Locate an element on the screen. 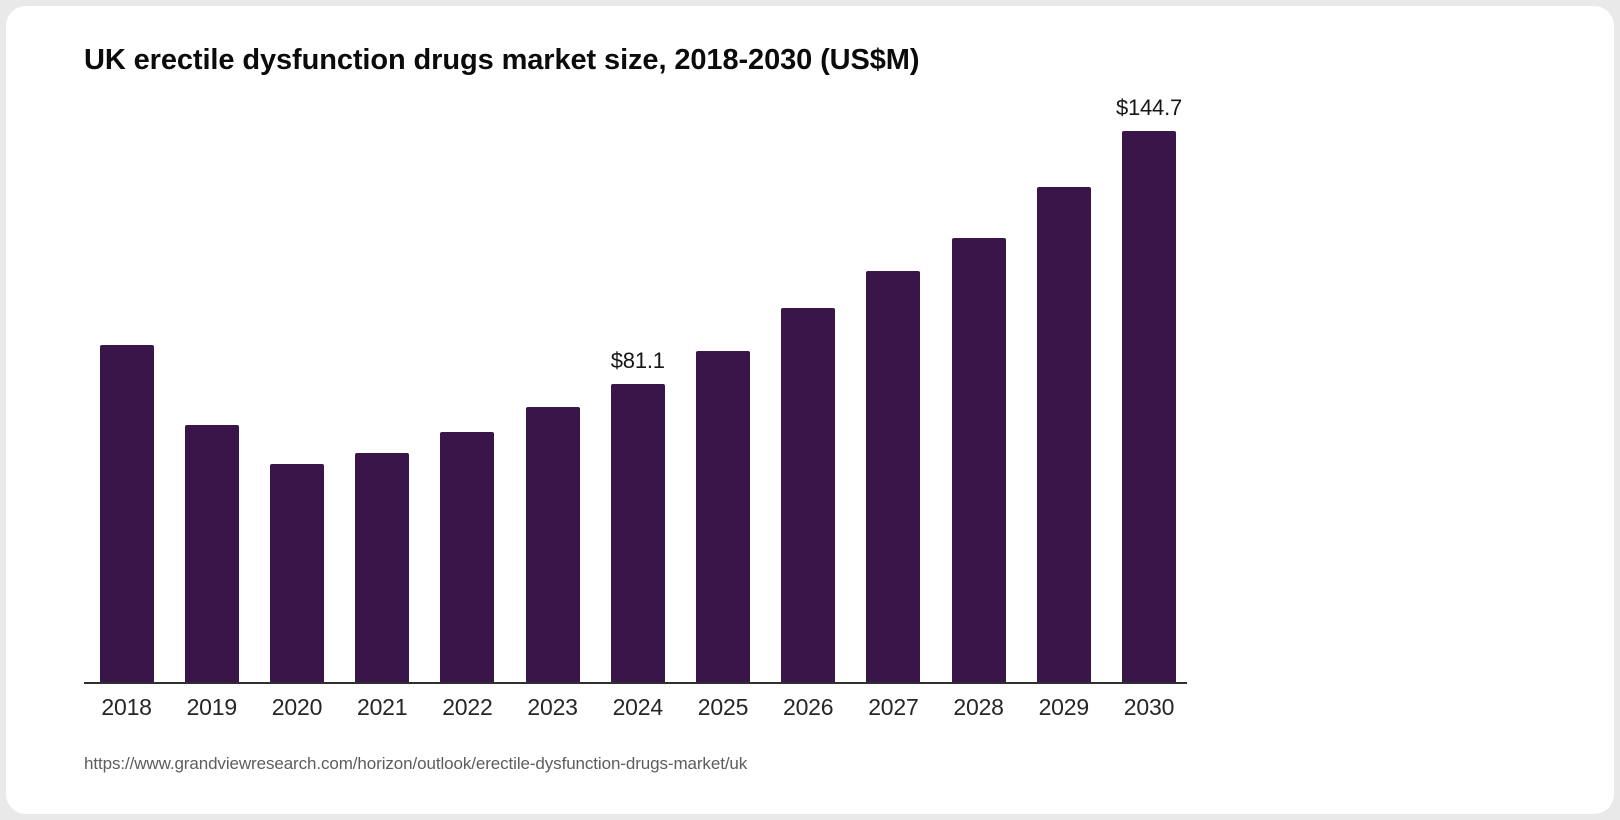  bar-2026 is located at coordinates (808, 495).